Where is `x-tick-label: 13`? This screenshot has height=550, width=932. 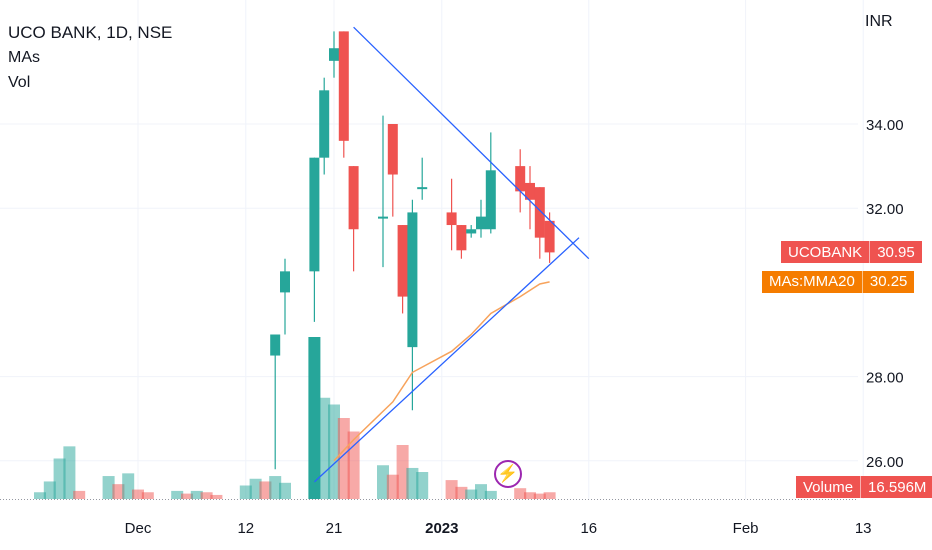 x-tick-label: 13 is located at coordinates (863, 528).